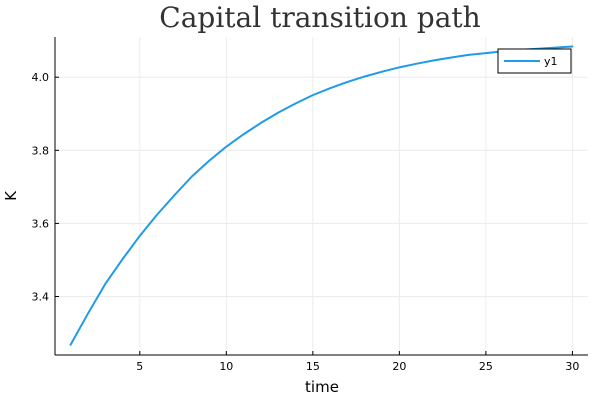  I want to click on x-tick-label: 30, so click(572, 366).